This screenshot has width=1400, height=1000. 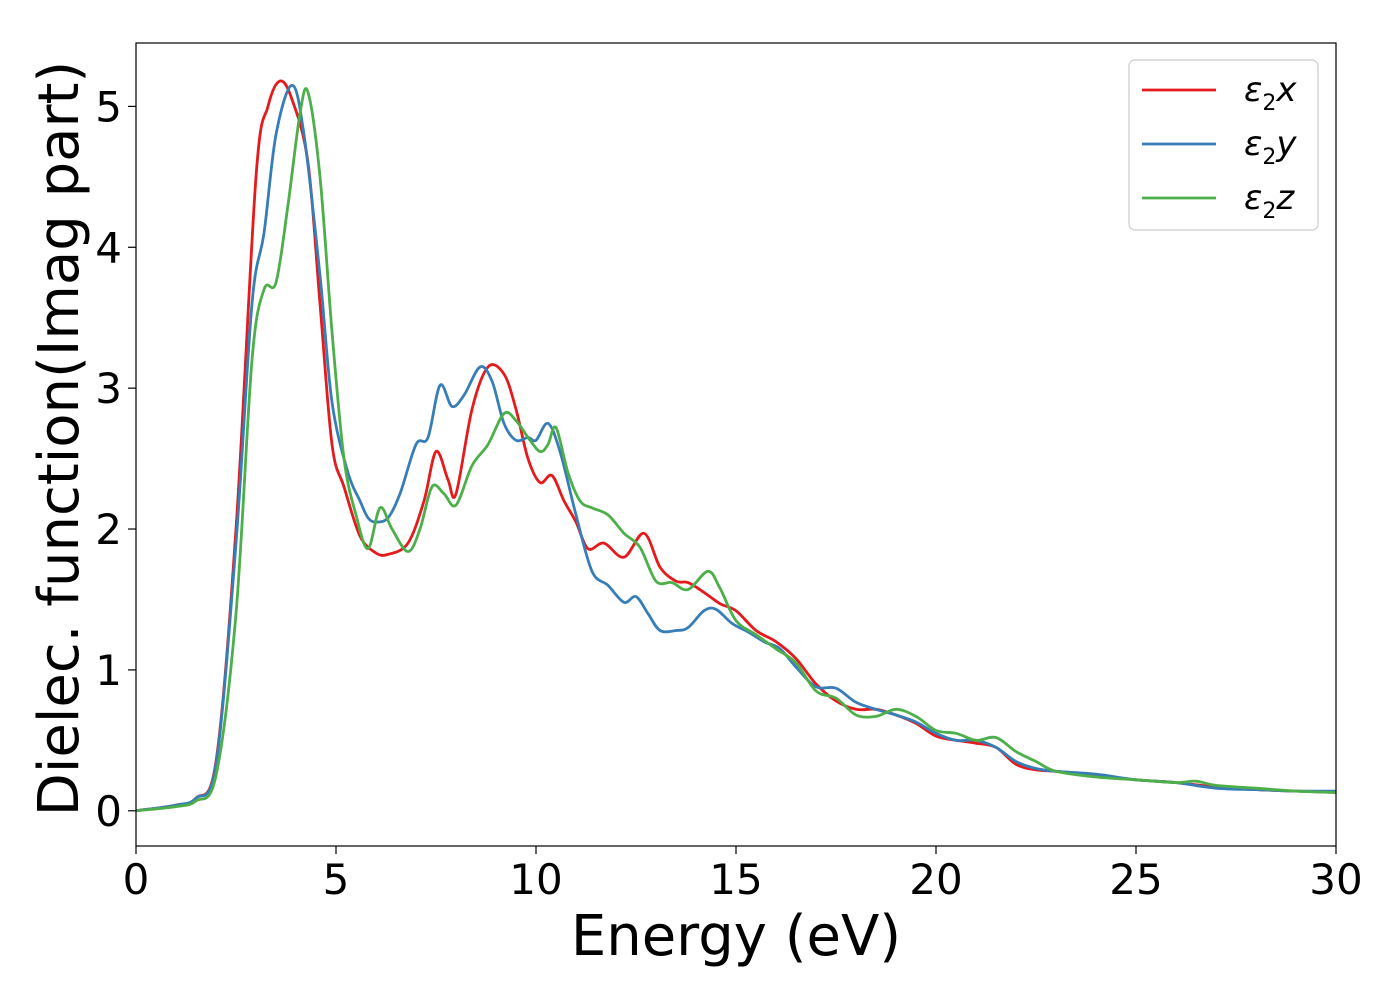 I want to click on x-axis-label: Energy (eV), so click(x=736, y=936).